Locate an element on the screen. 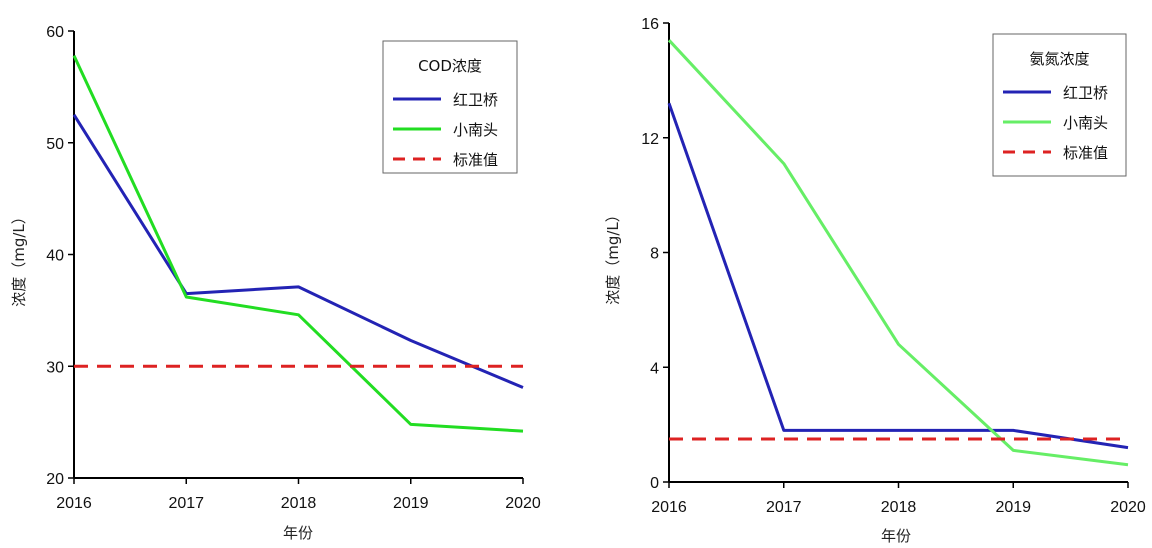 This screenshot has width=1152, height=548. y-tick-label: 60 is located at coordinates (55, 32).